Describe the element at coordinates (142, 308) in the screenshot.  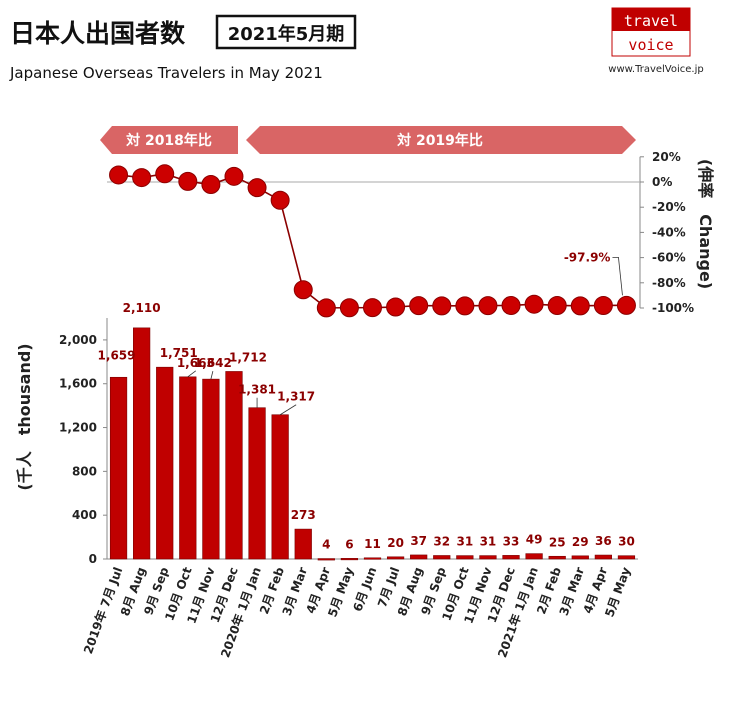
I see `bar-data-label: 2,110` at that location.